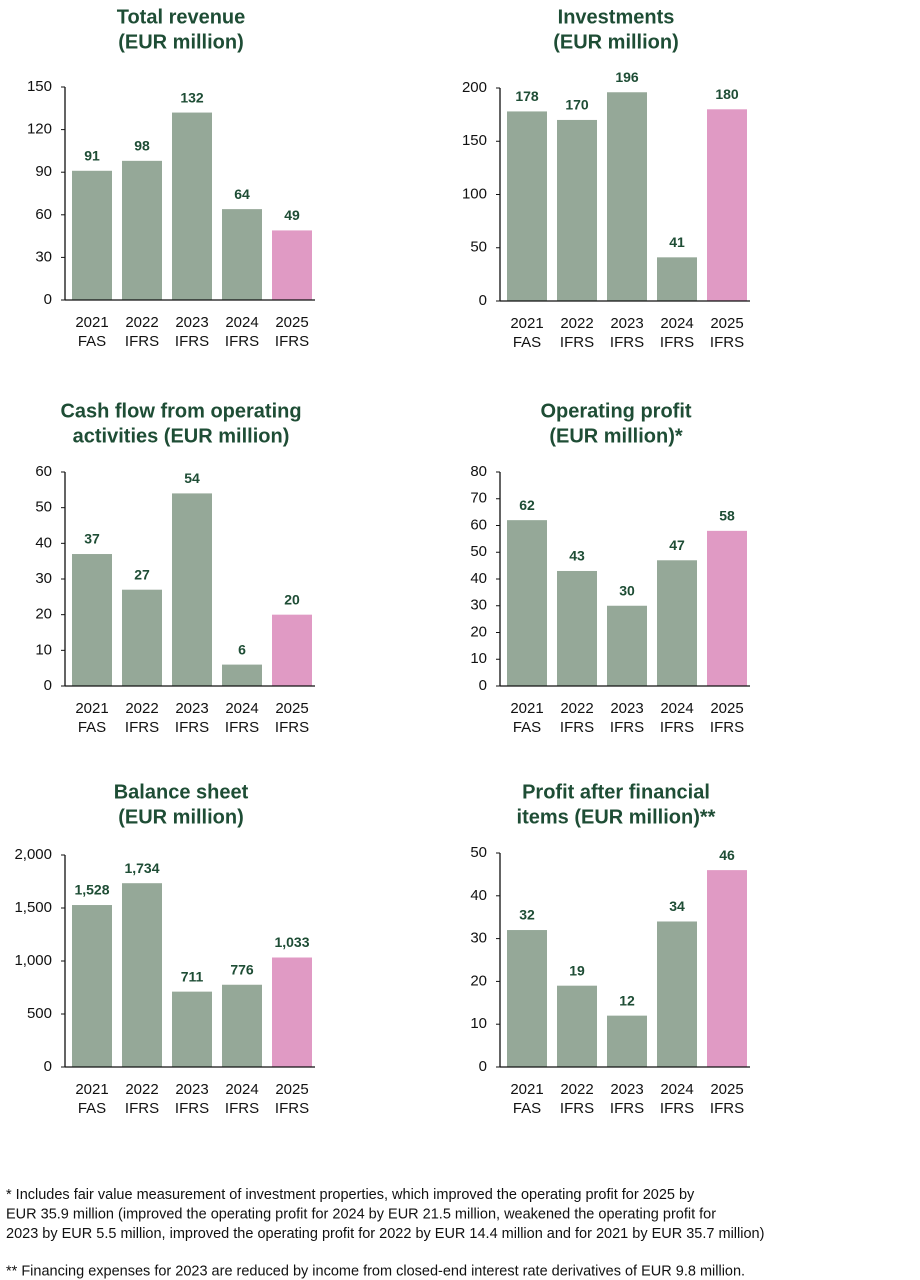 This screenshot has width=920, height=1280. Describe the element at coordinates (242, 649) in the screenshot. I see `value-label: 6` at that location.